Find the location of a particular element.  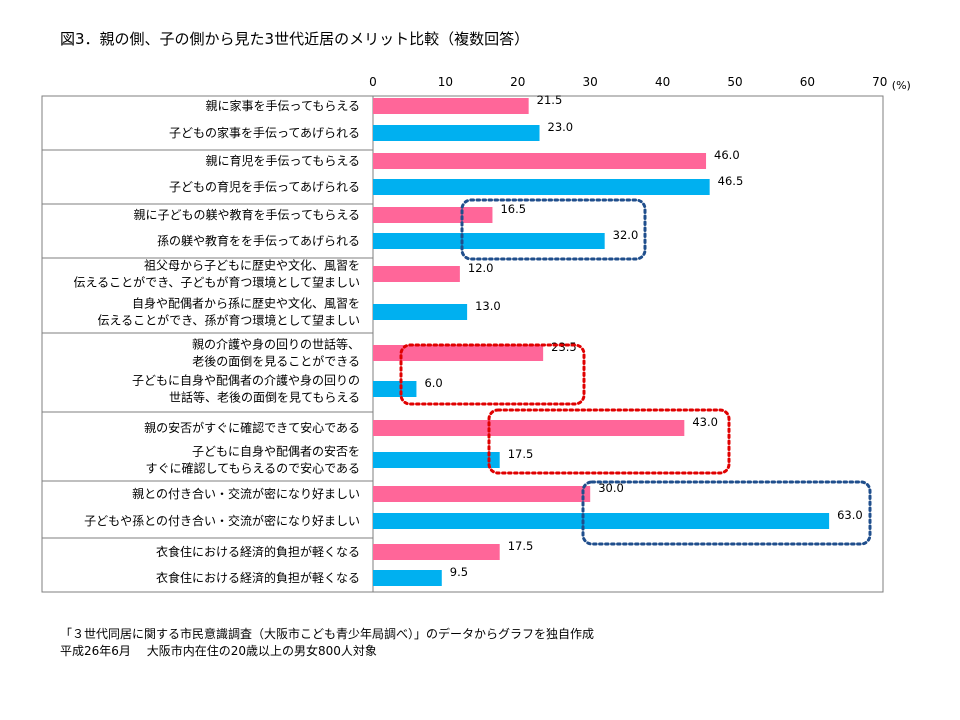

survey-note: 平成26年6月 大阪市内在住の20歳以上の男女800人対象 is located at coordinates (218, 651).